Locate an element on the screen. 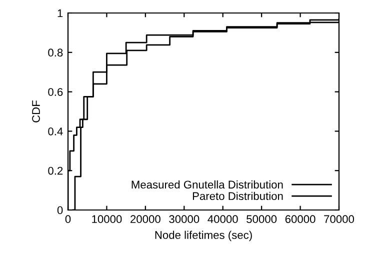 This screenshot has height=261, width=370. y-tick-label: 0 is located at coordinates (60, 210).